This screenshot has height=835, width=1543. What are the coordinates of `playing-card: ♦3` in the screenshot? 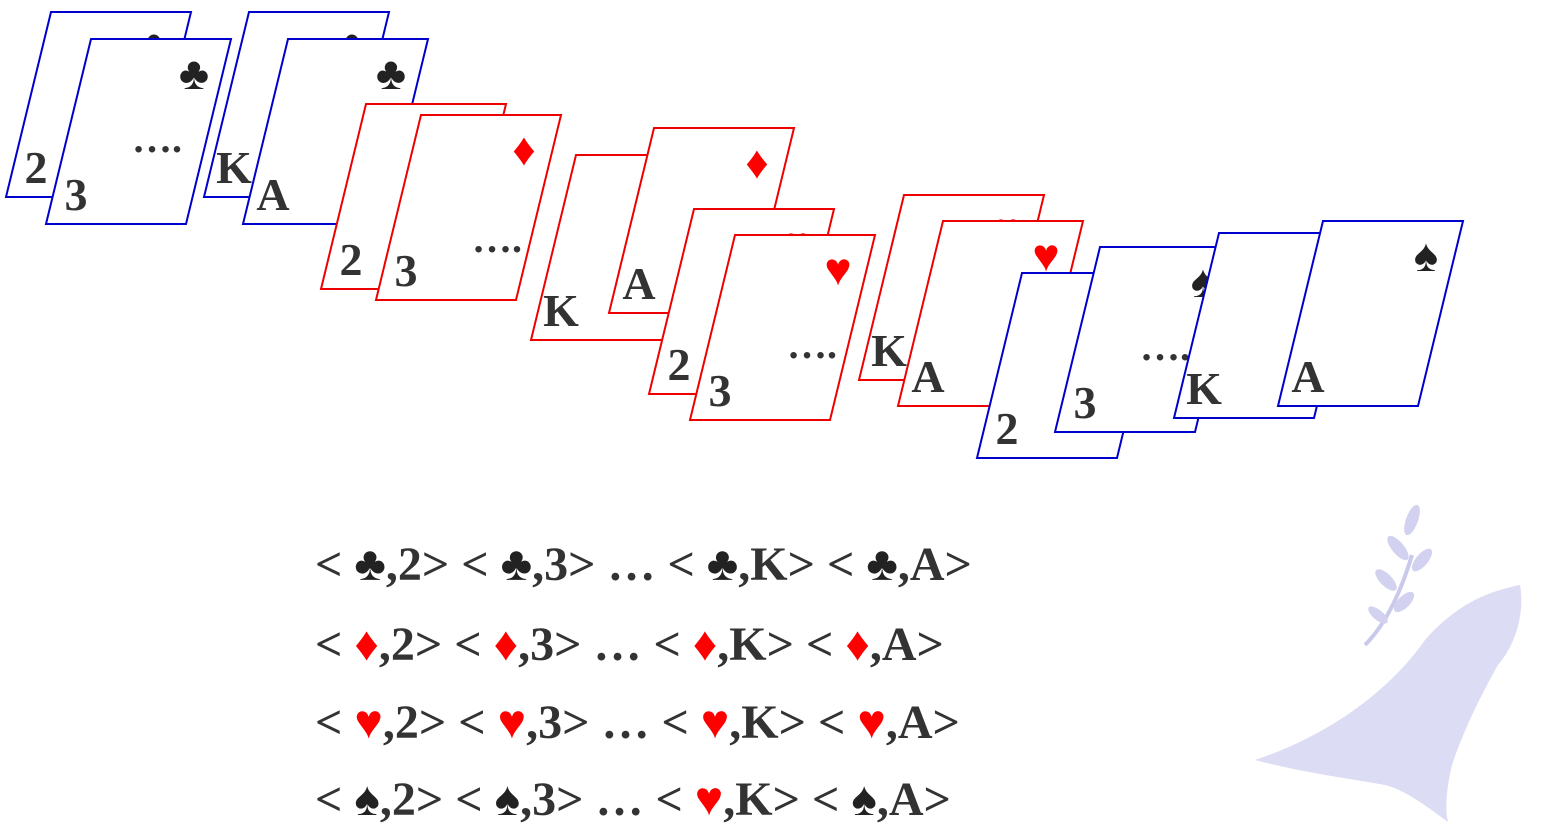 It's located at (468, 207).